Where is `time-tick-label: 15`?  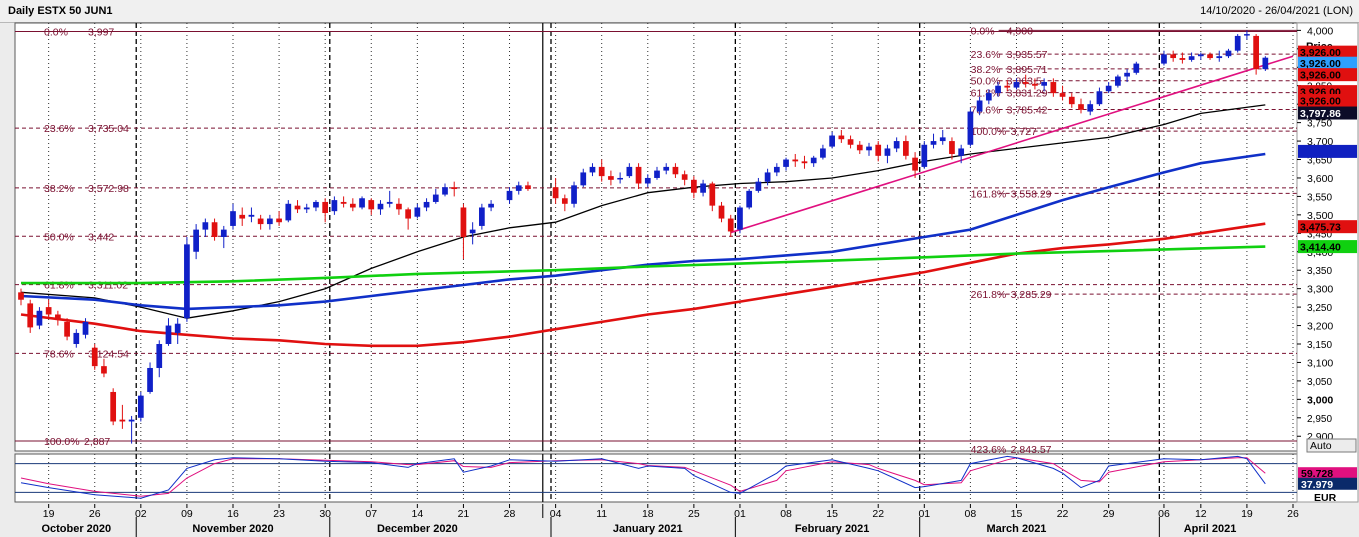
time-tick-label: 15 is located at coordinates (1017, 514).